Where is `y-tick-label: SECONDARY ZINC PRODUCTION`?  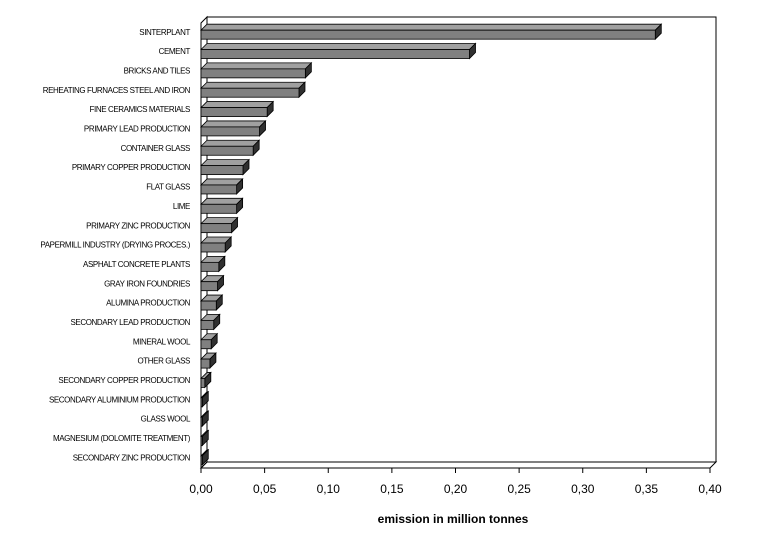 y-tick-label: SECONDARY ZINC PRODUCTION is located at coordinates (132, 457).